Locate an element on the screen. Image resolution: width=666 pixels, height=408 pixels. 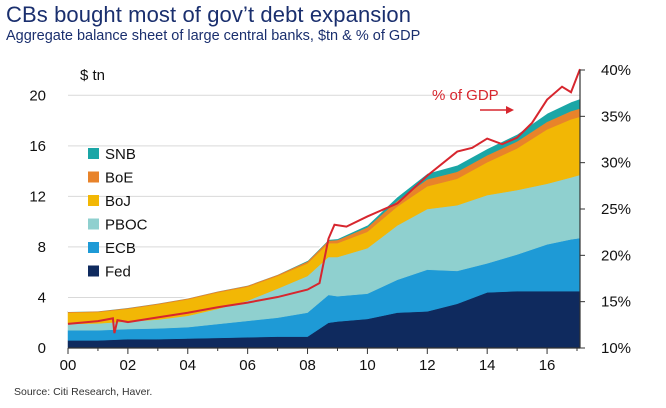
x-tick-label: 02 is located at coordinates (128, 365).